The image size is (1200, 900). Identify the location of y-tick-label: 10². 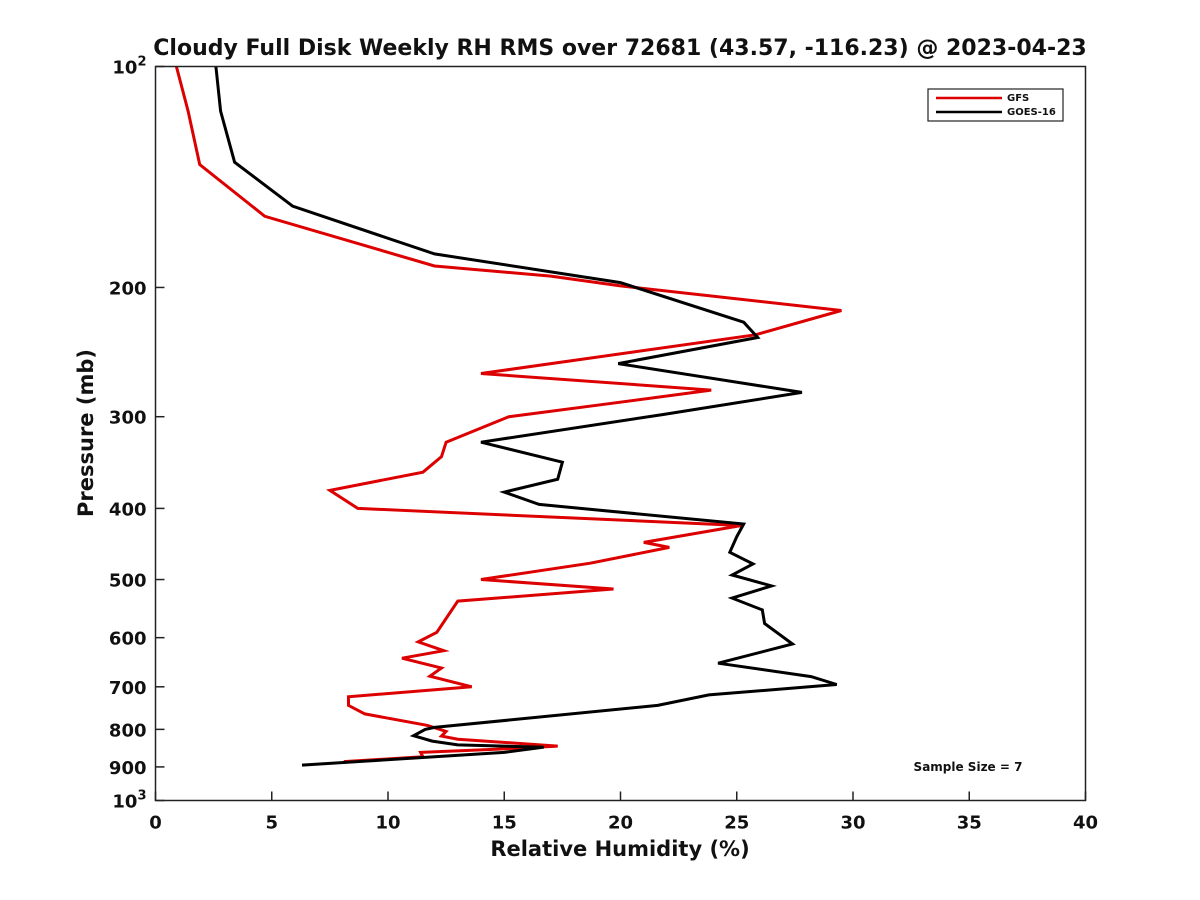
(129, 67).